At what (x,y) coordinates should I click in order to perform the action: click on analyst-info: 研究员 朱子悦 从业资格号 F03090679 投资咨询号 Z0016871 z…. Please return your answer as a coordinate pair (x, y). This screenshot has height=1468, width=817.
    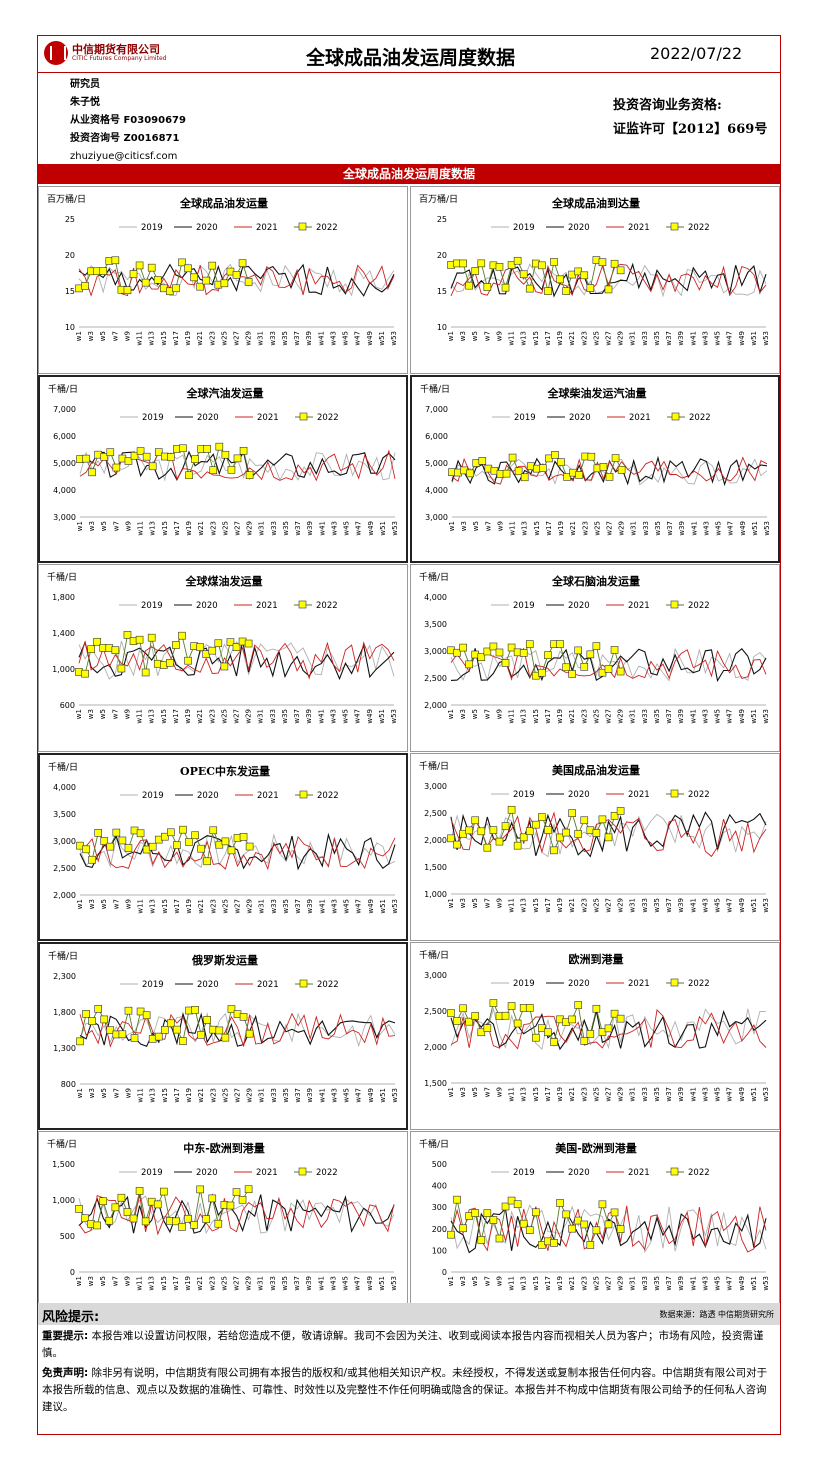
    Looking at the image, I should click on (128, 121).